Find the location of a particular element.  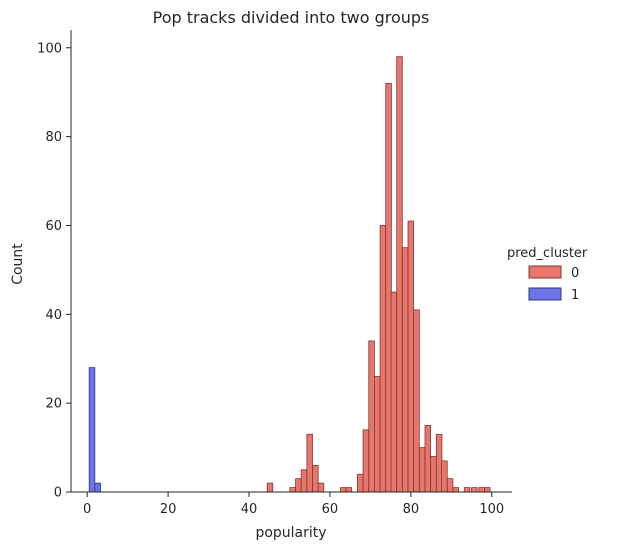

legend-label-0: 0 is located at coordinates (575, 273).